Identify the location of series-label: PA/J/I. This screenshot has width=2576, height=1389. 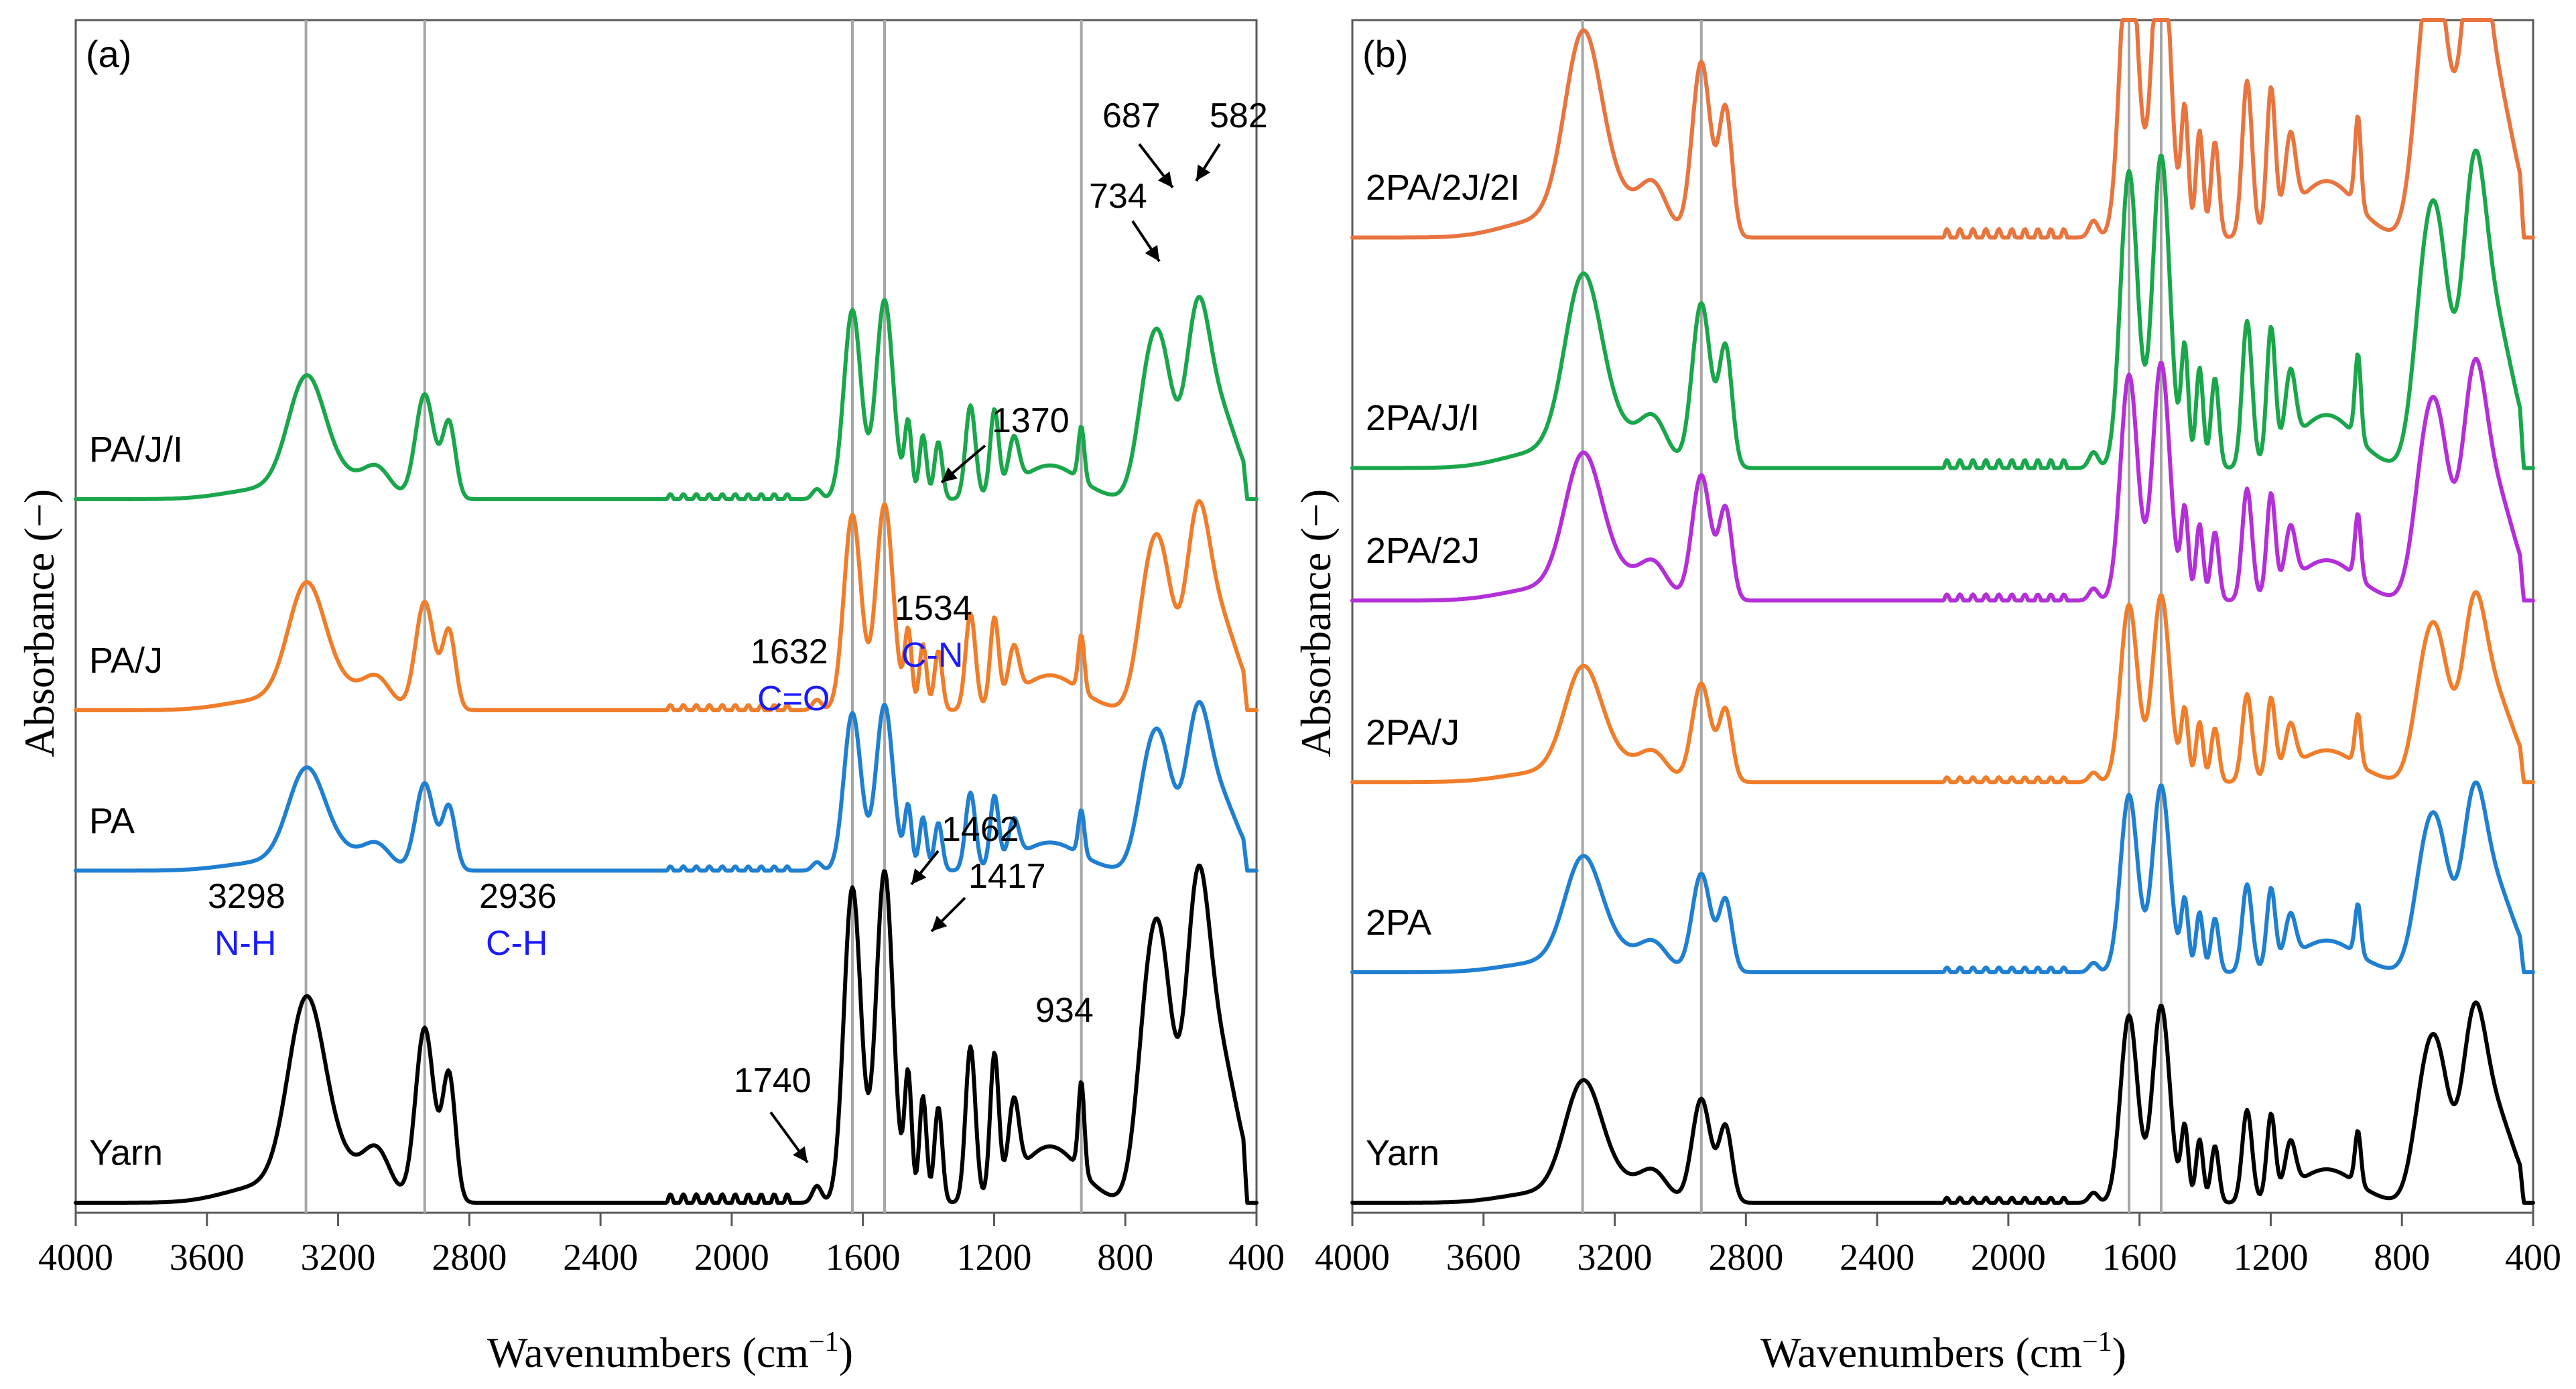
(136, 449).